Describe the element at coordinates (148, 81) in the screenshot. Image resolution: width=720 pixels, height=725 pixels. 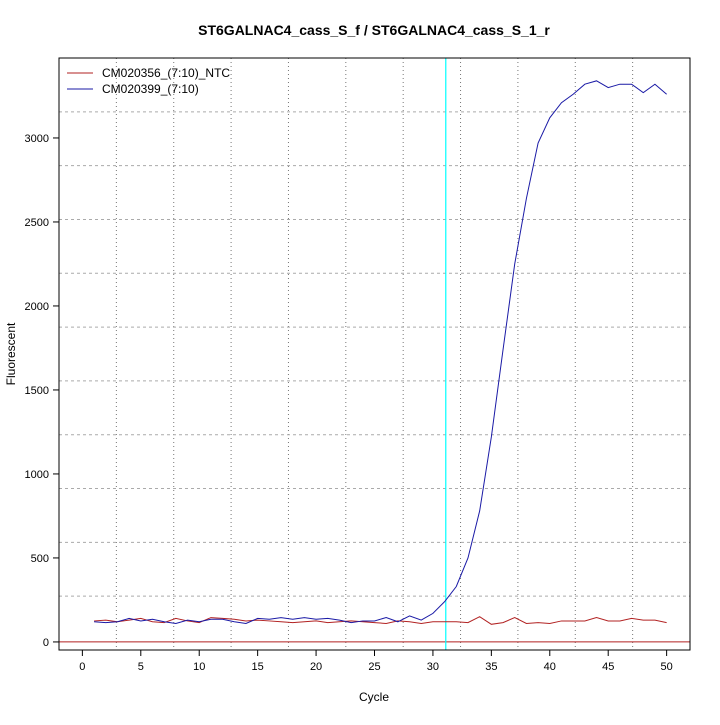
I see `legend: CM020356_(7:10)_NTC CM020399_(7:10)` at that location.